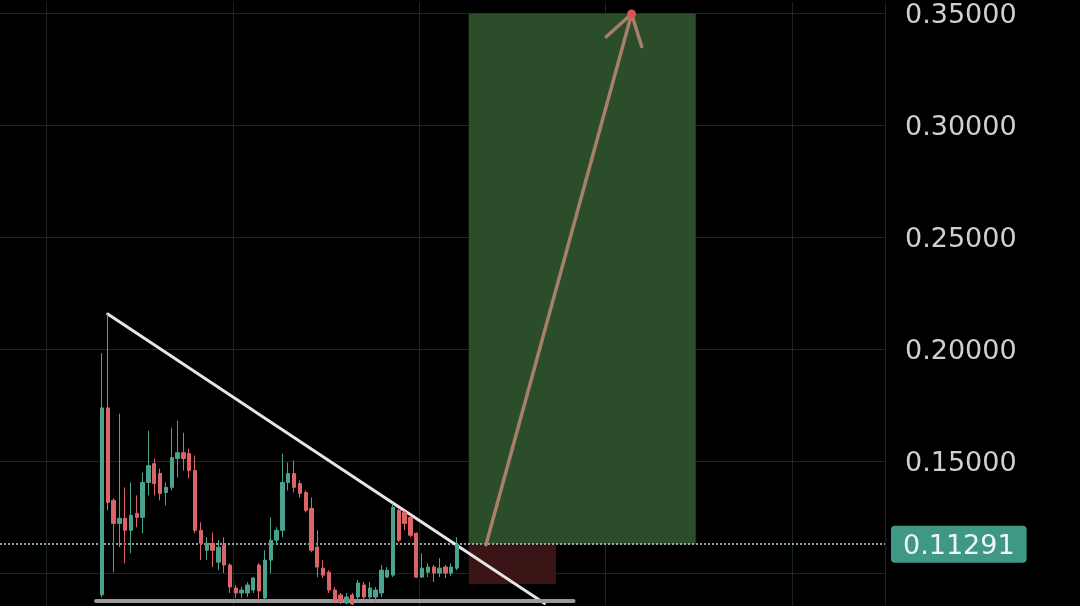 This screenshot has height=606, width=1080. What do you see at coordinates (961, 461) in the screenshot?
I see `y-tick-label: 0.15000` at bounding box center [961, 461].